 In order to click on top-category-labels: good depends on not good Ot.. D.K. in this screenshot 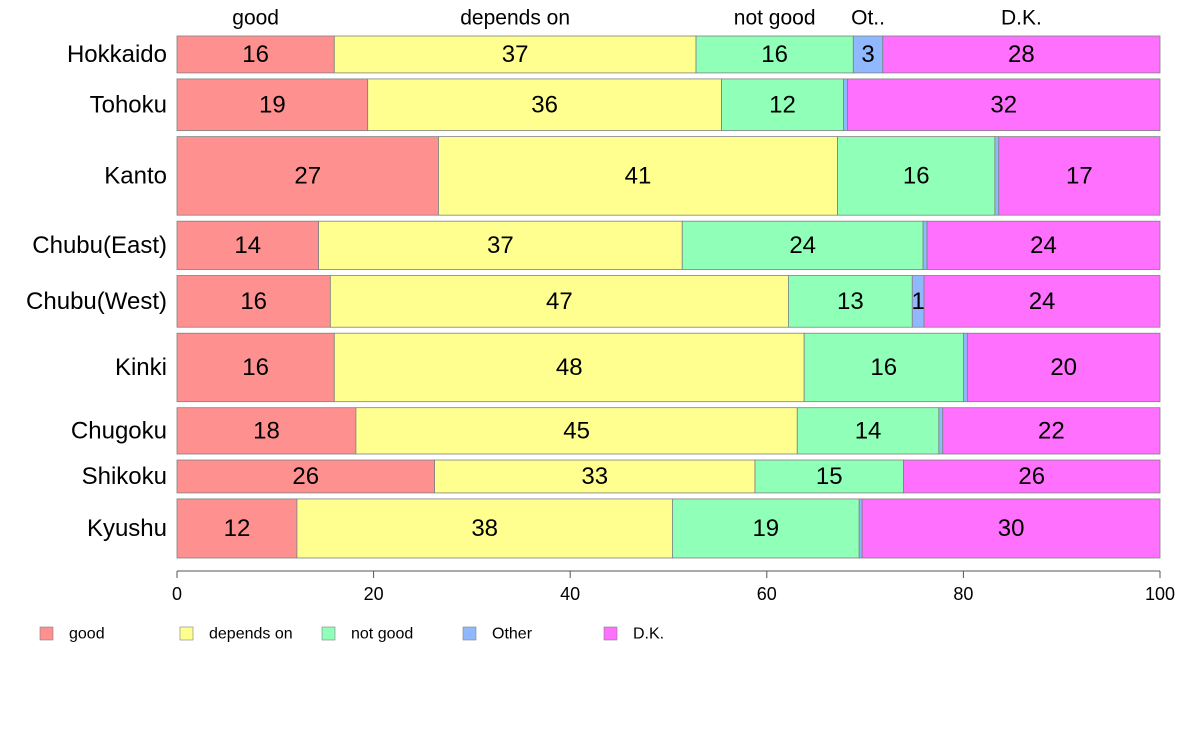, I will do `click(637, 18)`.